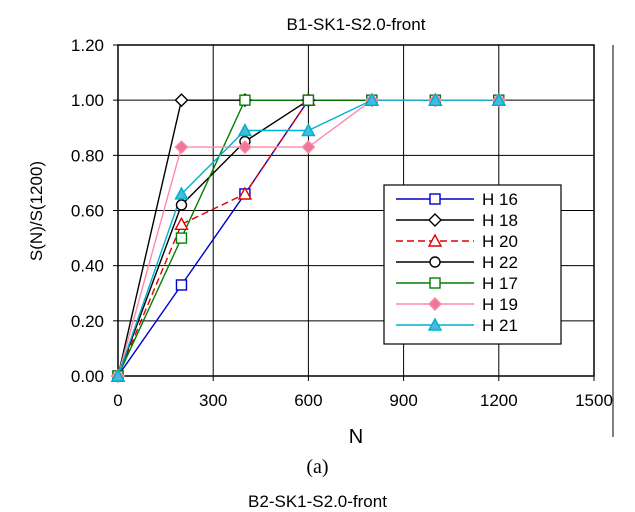 The height and width of the screenshot is (512, 635). I want to click on data-point-h18, so click(181, 100).